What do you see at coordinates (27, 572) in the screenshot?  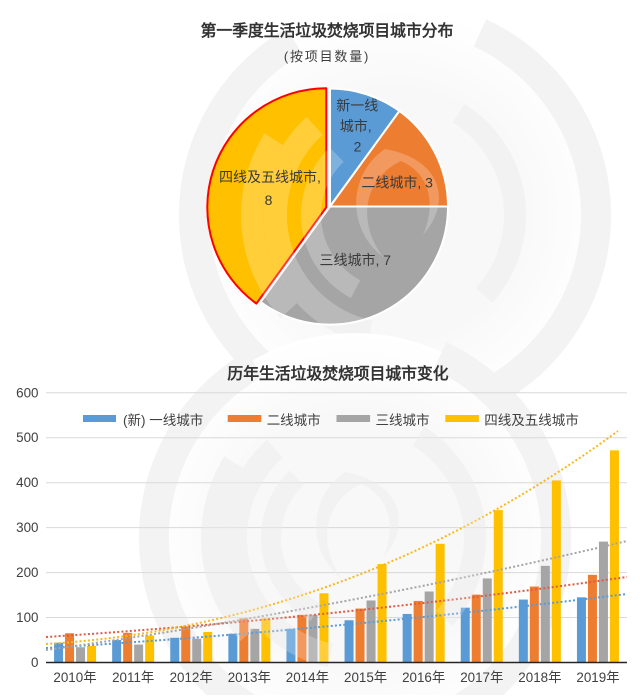 I see `svg-text: 200` at bounding box center [27, 572].